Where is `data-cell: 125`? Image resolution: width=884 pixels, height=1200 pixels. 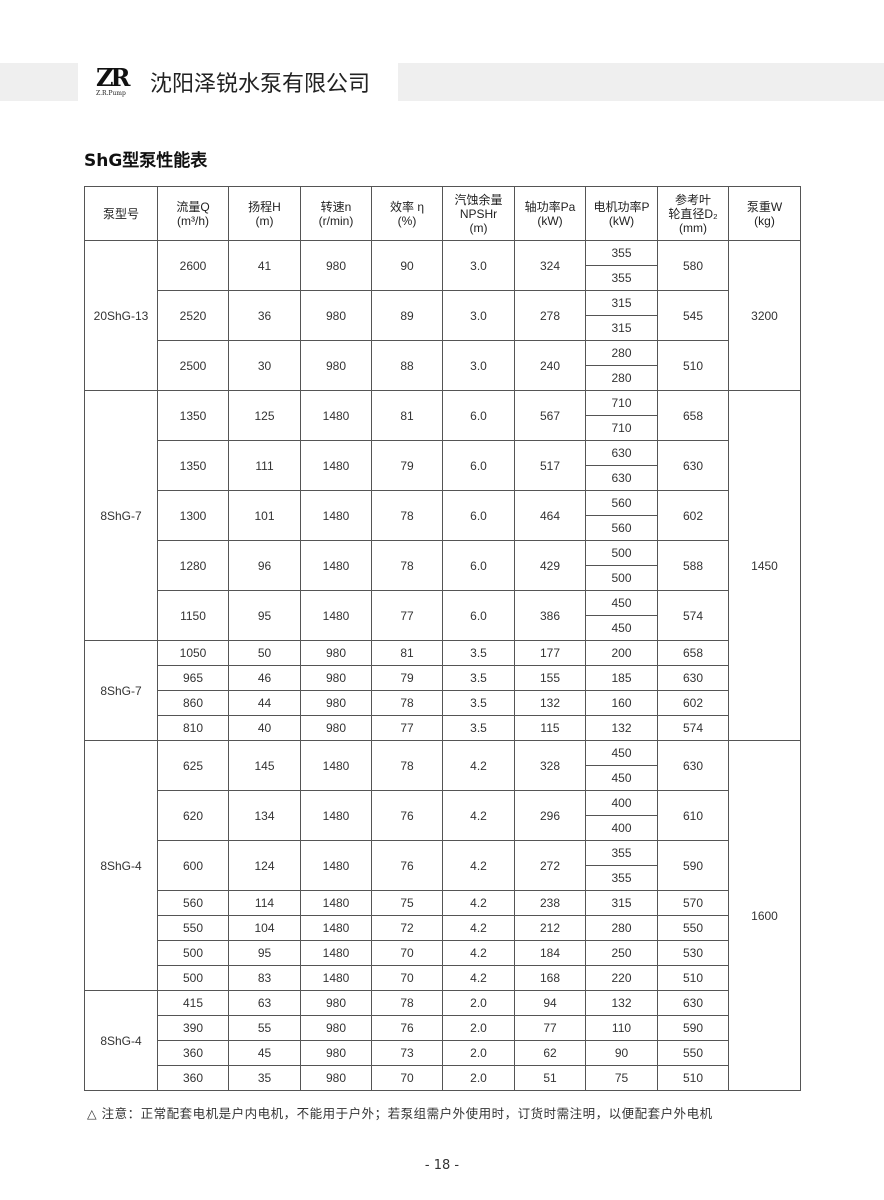 data-cell: 125 is located at coordinates (264, 415).